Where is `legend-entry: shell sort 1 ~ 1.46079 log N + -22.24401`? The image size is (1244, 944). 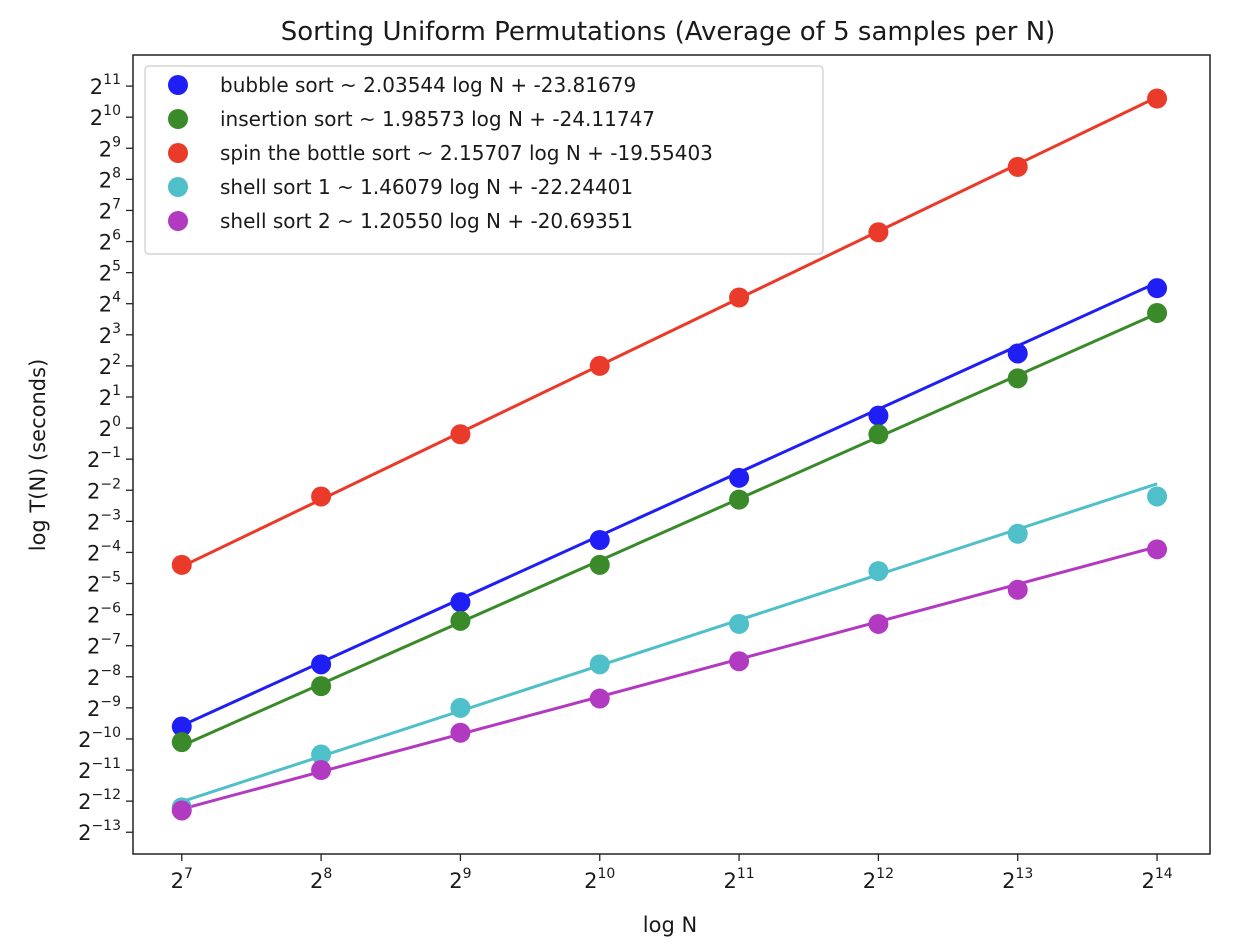
legend-entry: shell sort 1 ~ 1.46079 log N + -22.24401 is located at coordinates (426, 187).